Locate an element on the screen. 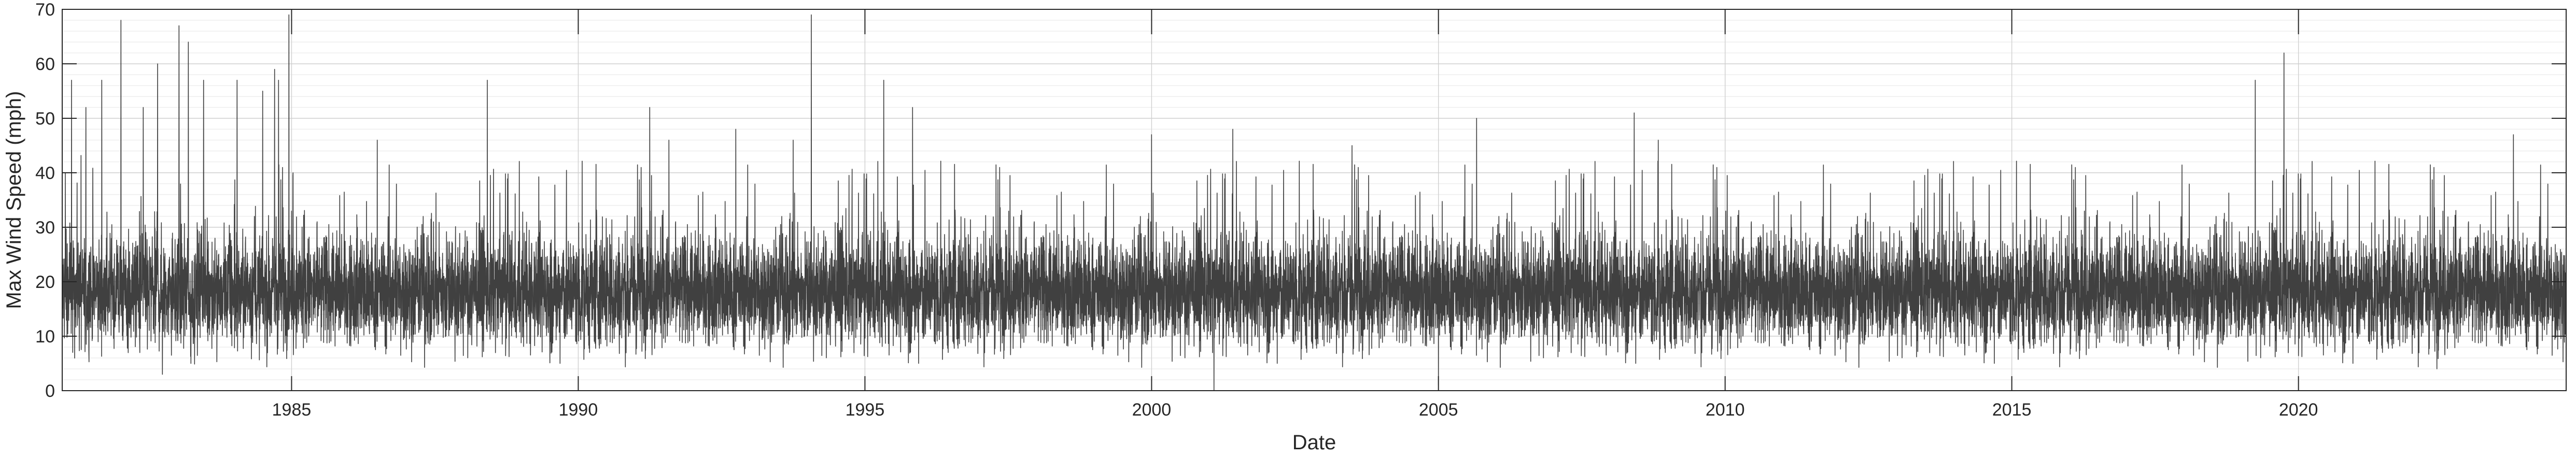  x-tick-label: 2005 is located at coordinates (1438, 410).